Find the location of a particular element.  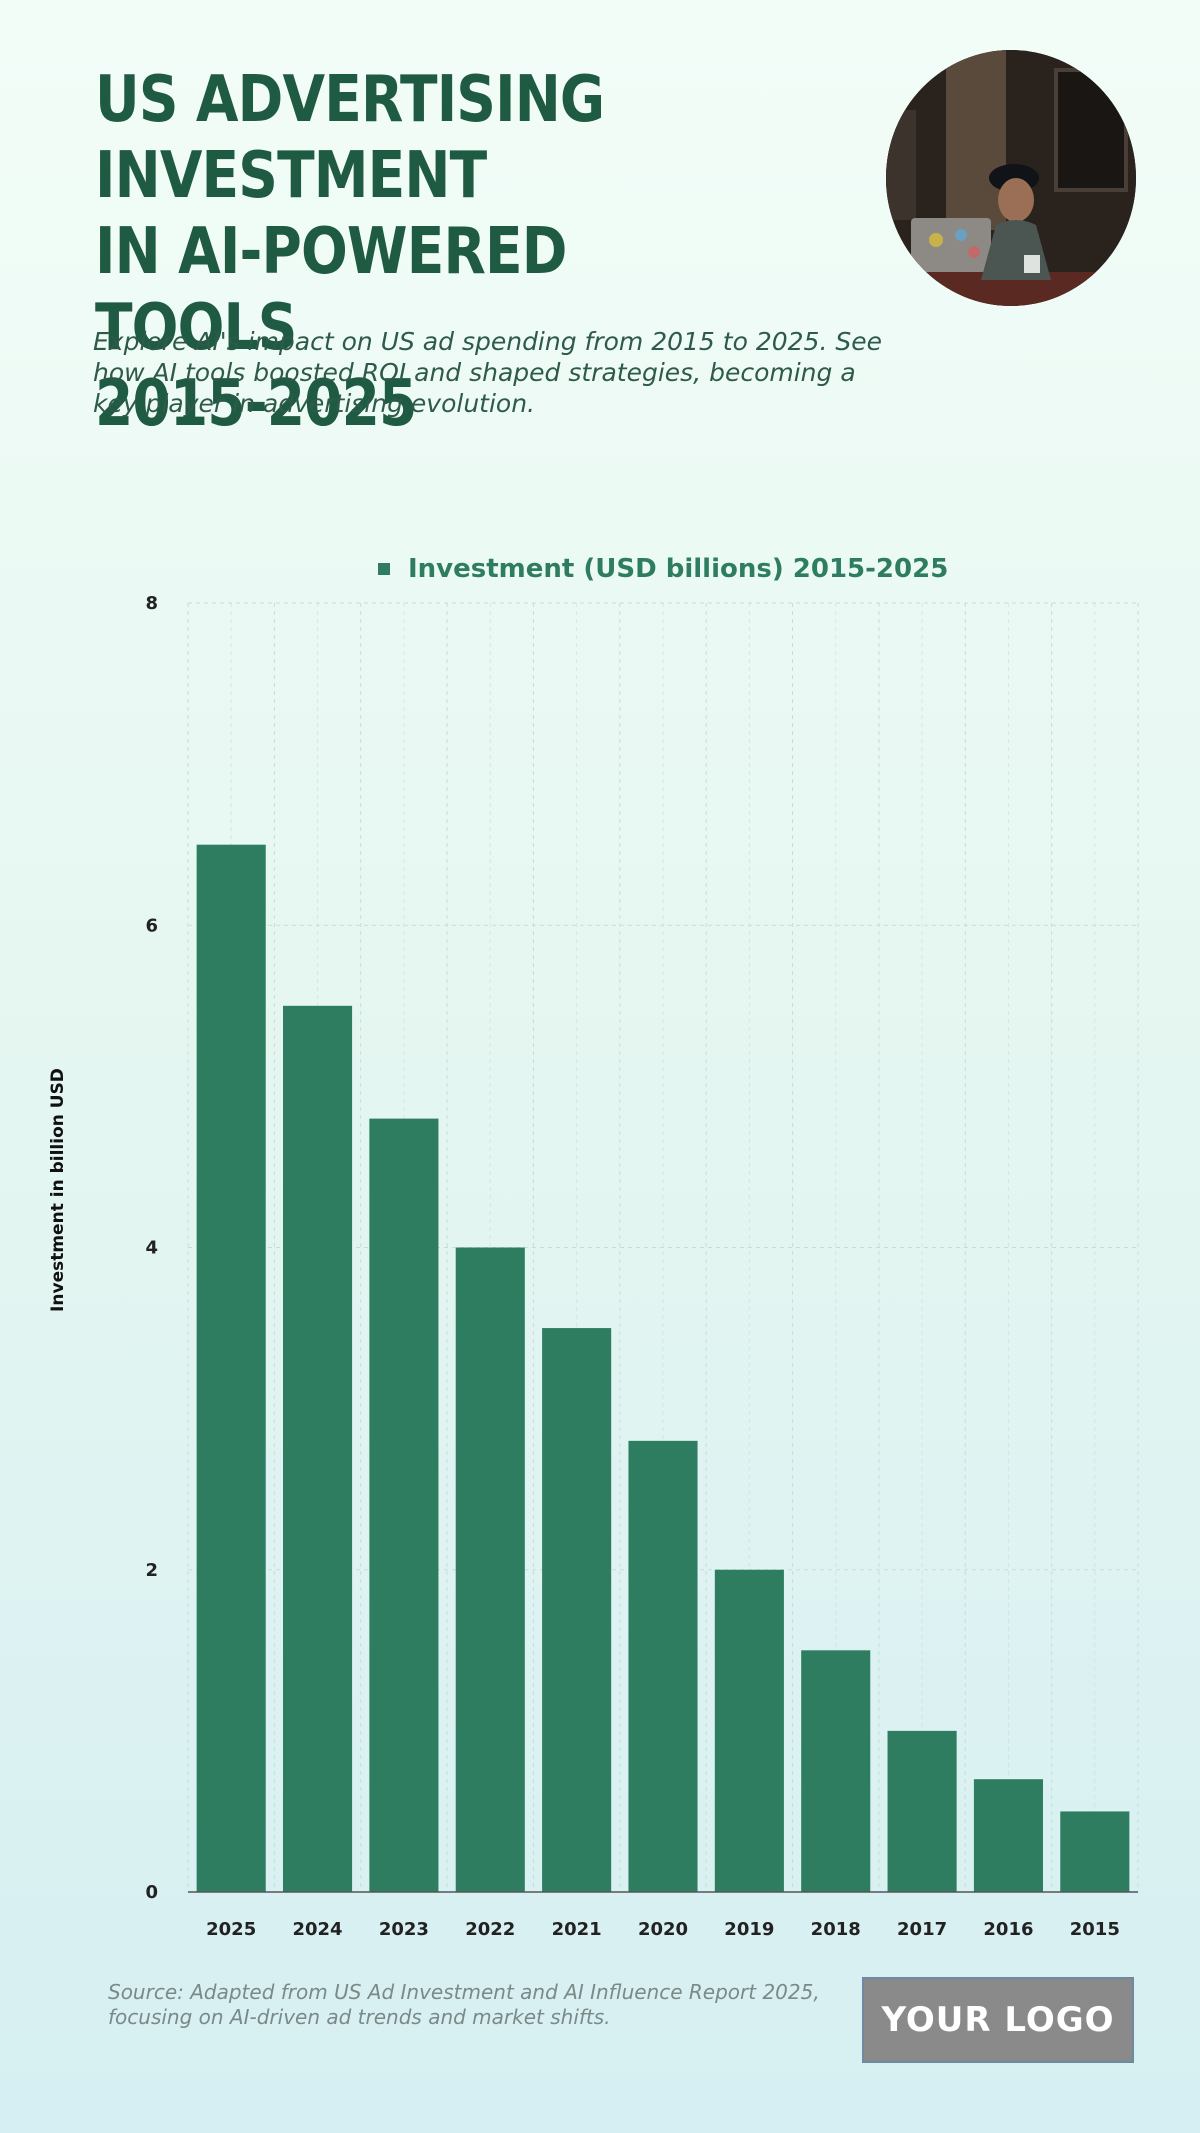

x-tick-label: 2021 is located at coordinates (577, 1929).